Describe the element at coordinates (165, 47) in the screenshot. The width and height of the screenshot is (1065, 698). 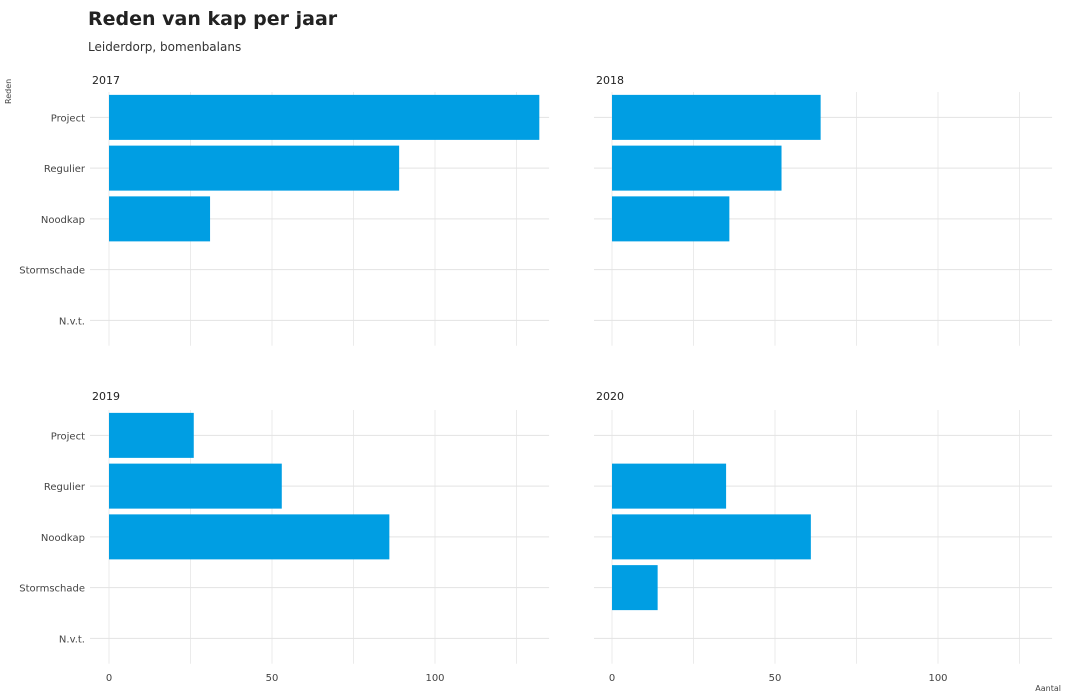
I see `chart-subtitle: Leiderdorp, bomenbalans` at that location.